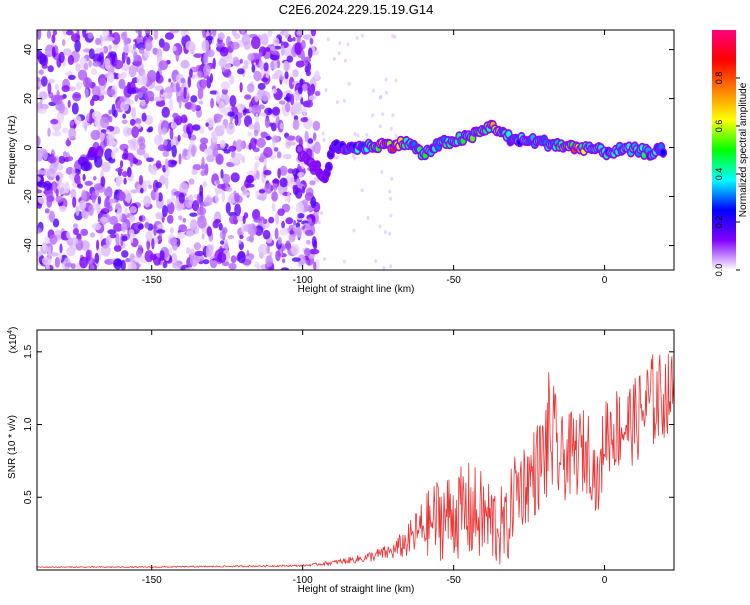 This screenshot has height=605, width=750. What do you see at coordinates (356, 9) in the screenshot?
I see `figure-title: C2E6.2024.229.15.19.G14` at bounding box center [356, 9].